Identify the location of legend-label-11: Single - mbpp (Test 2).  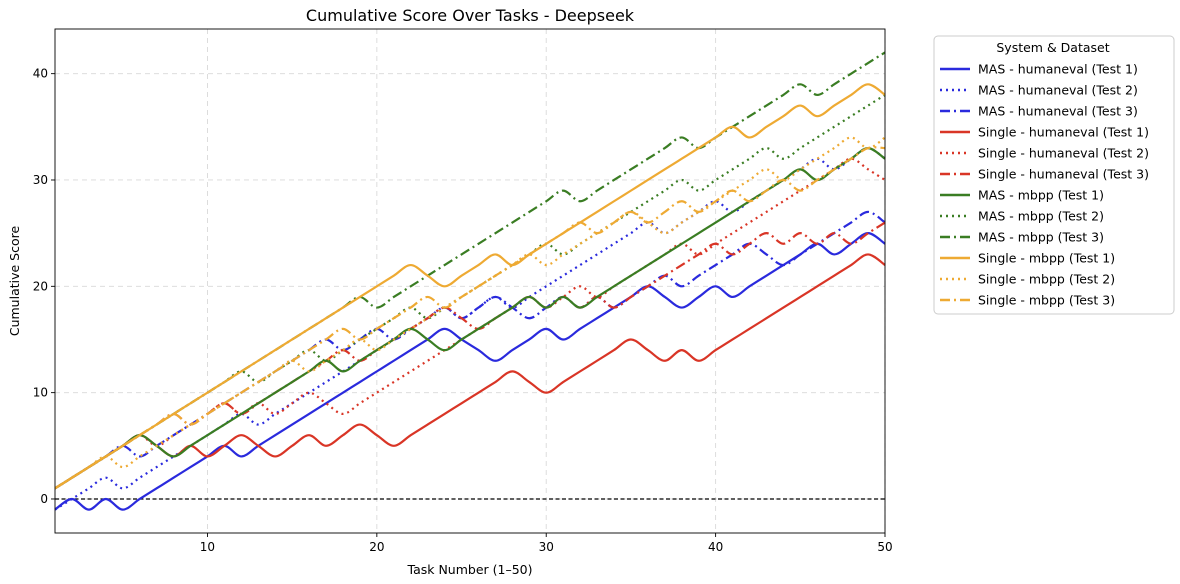
(1046, 279).